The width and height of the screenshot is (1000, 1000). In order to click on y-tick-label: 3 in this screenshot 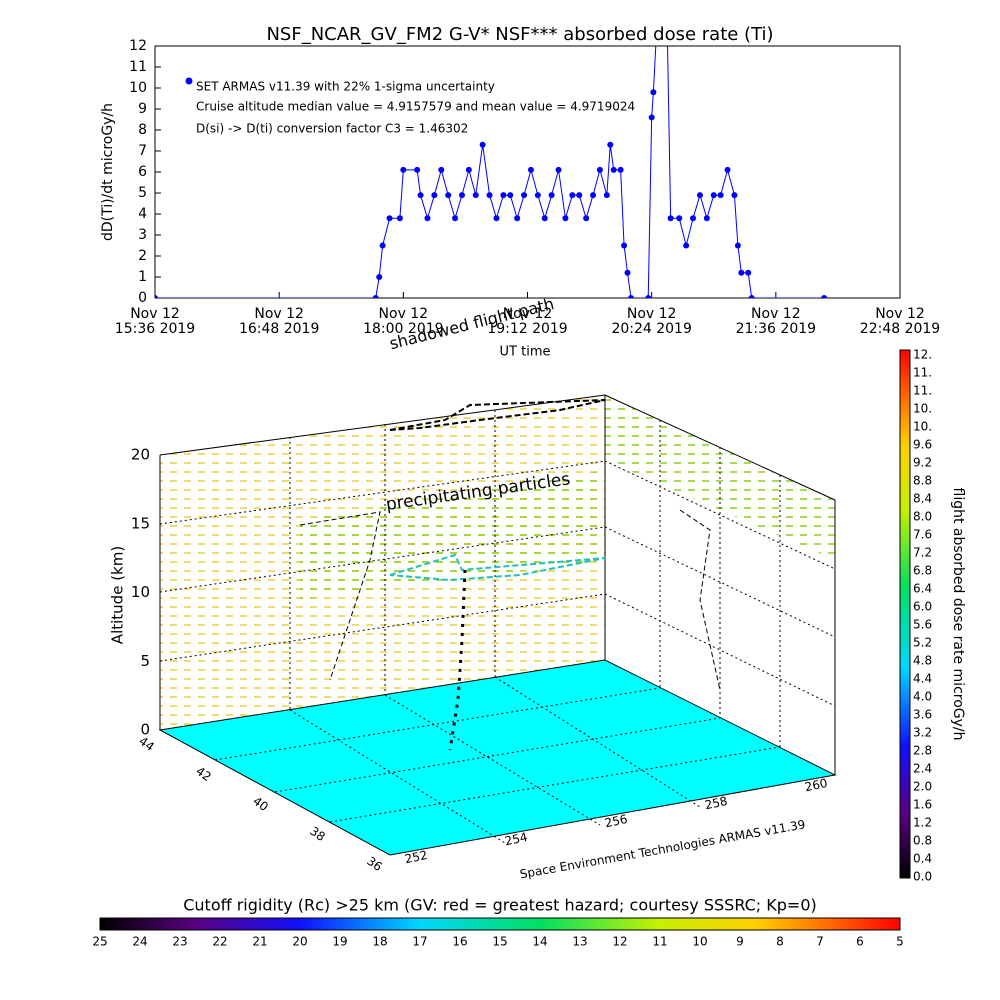, I will do `click(142, 235)`.